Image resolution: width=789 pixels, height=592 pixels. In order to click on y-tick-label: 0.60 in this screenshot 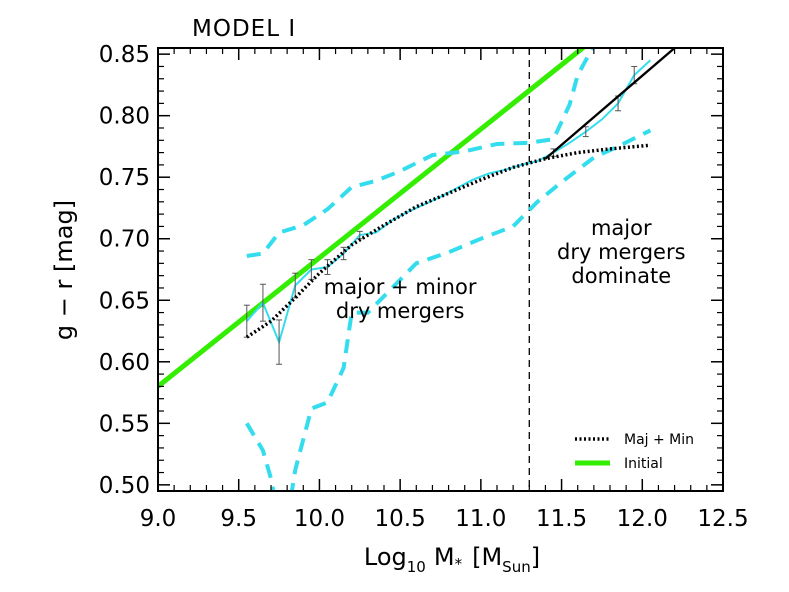, I will do `click(124, 363)`.